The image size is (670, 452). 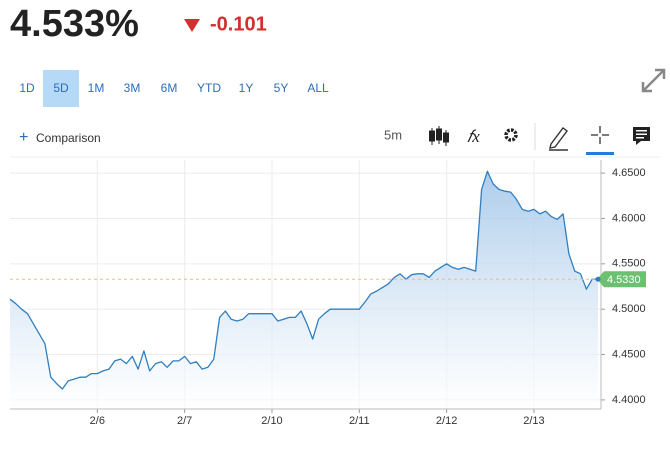 I want to click on y-tick-label: 4.4500, so click(x=629, y=354).